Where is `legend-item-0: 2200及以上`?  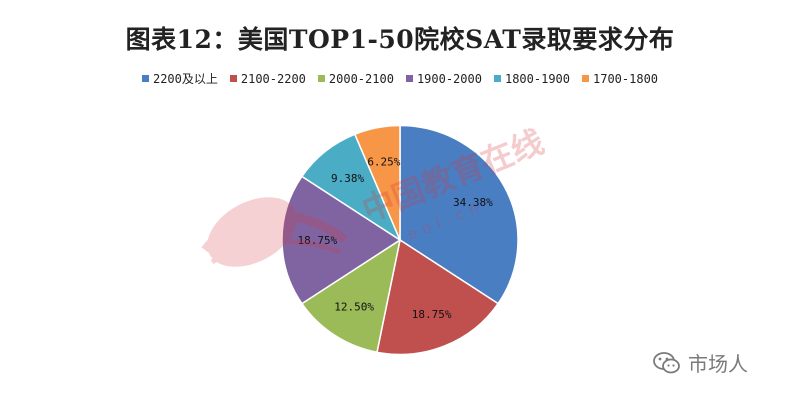 legend-item-0: 2200及以上 is located at coordinates (179, 78).